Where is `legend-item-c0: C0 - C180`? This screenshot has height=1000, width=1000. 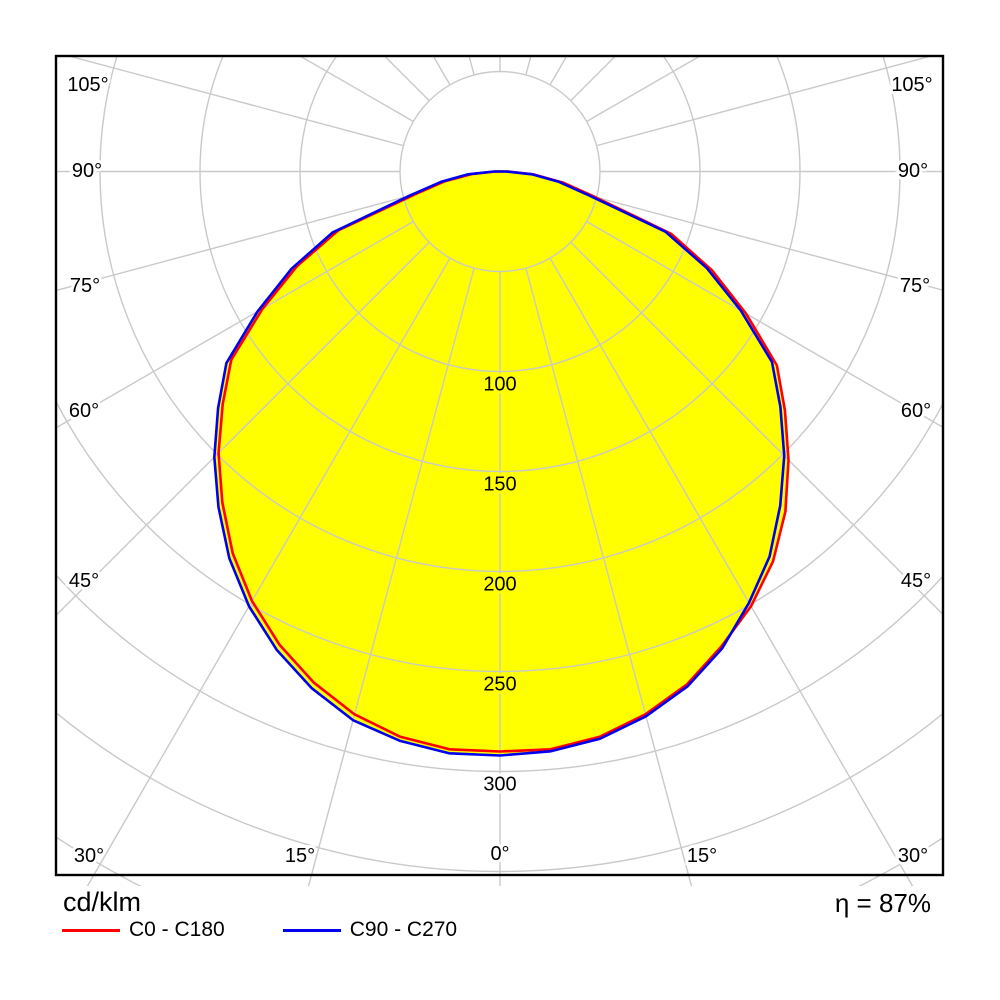 legend-item-c0: C0 - C180 is located at coordinates (143, 930).